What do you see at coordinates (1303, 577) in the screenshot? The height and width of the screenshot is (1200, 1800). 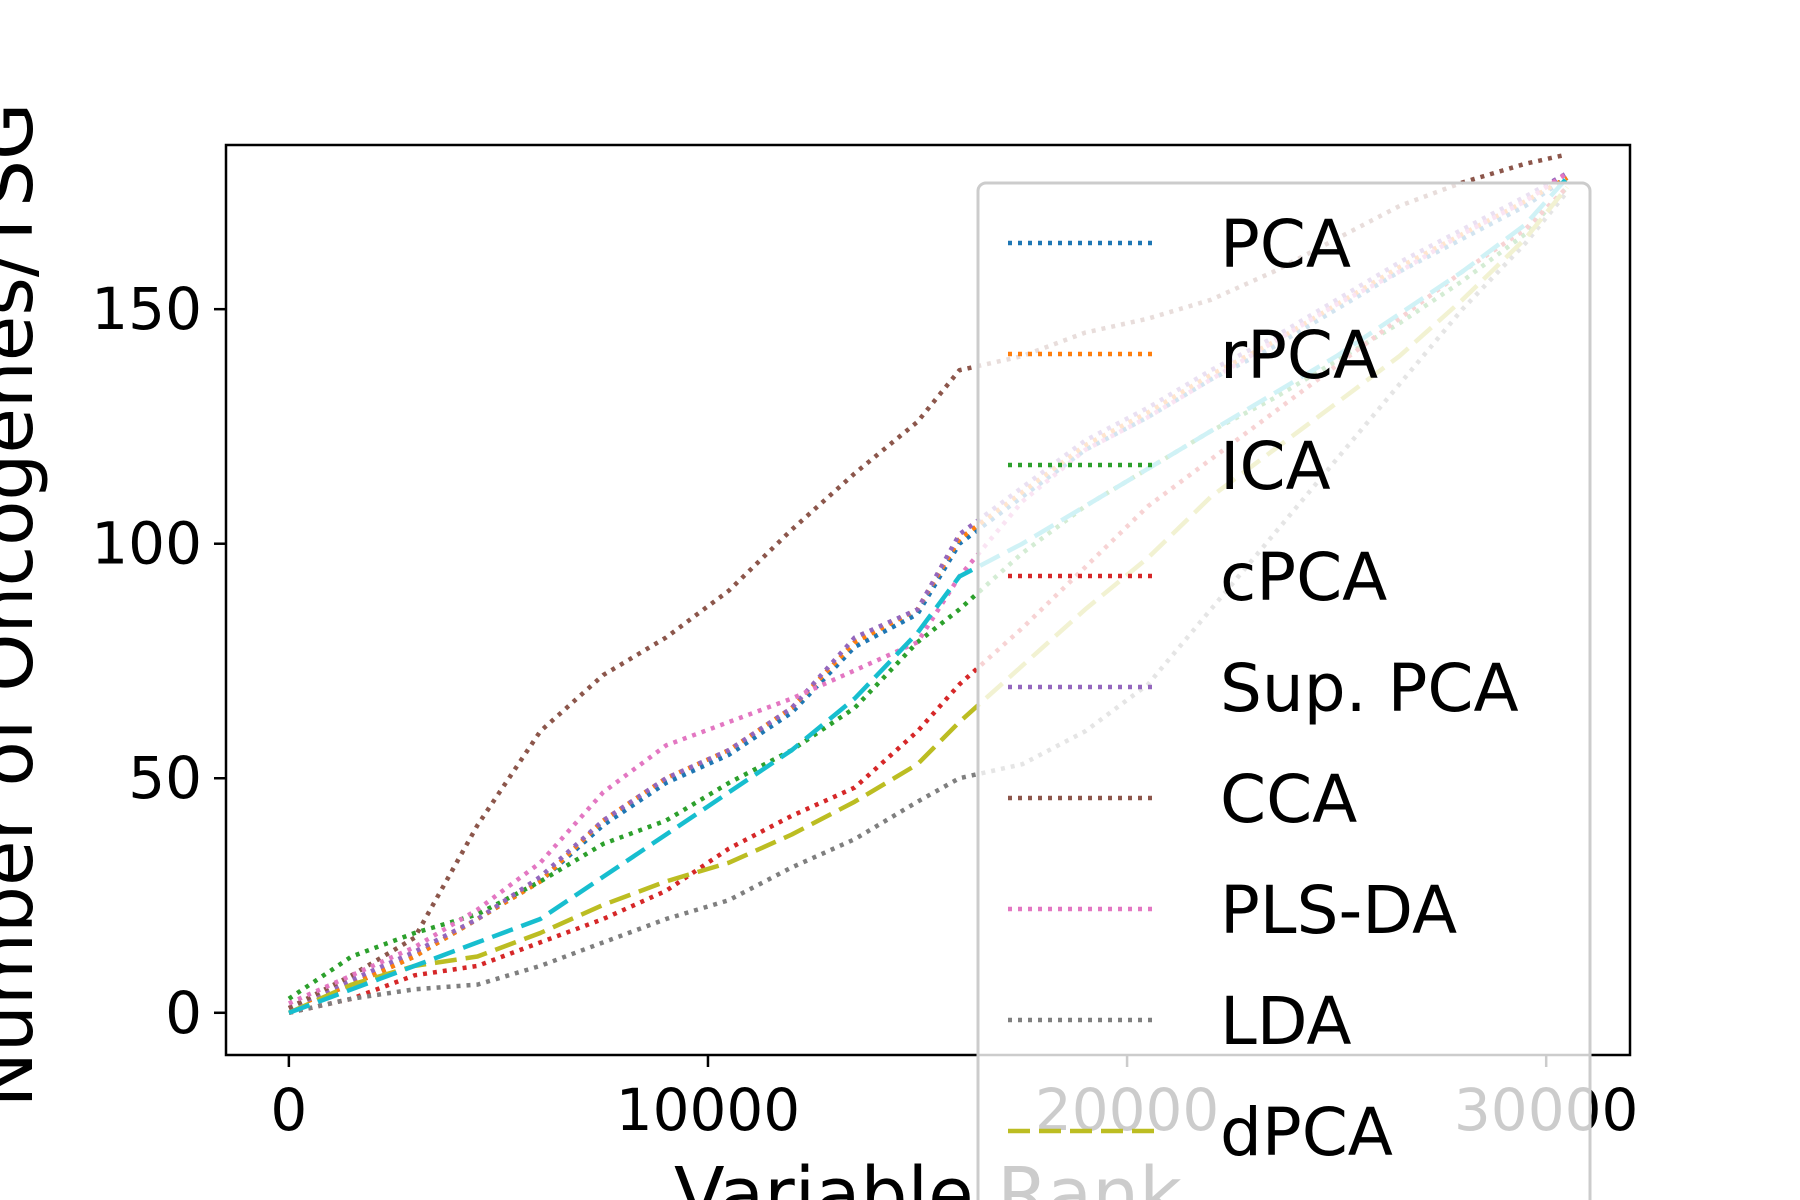 I see `legend-label: cPCA` at bounding box center [1303, 577].